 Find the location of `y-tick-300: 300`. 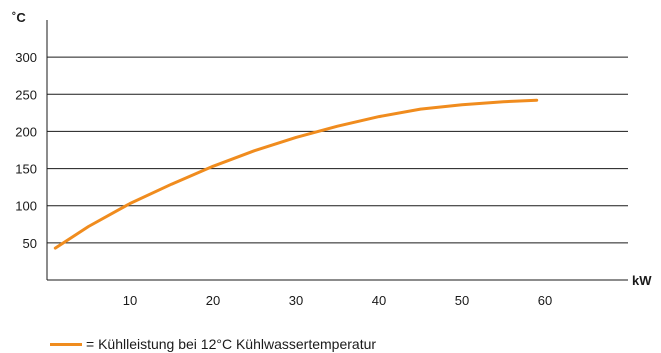

y-tick-300: 300 is located at coordinates (26, 57).